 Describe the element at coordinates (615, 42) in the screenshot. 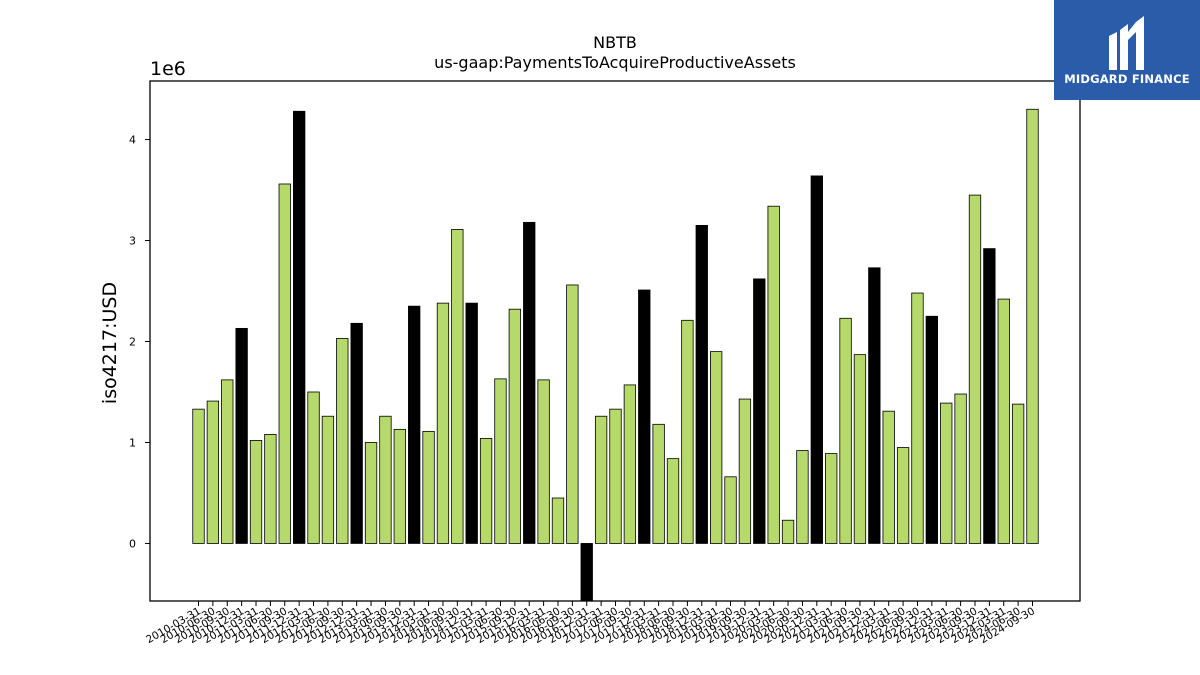

I see `chart-title: NBTB` at that location.